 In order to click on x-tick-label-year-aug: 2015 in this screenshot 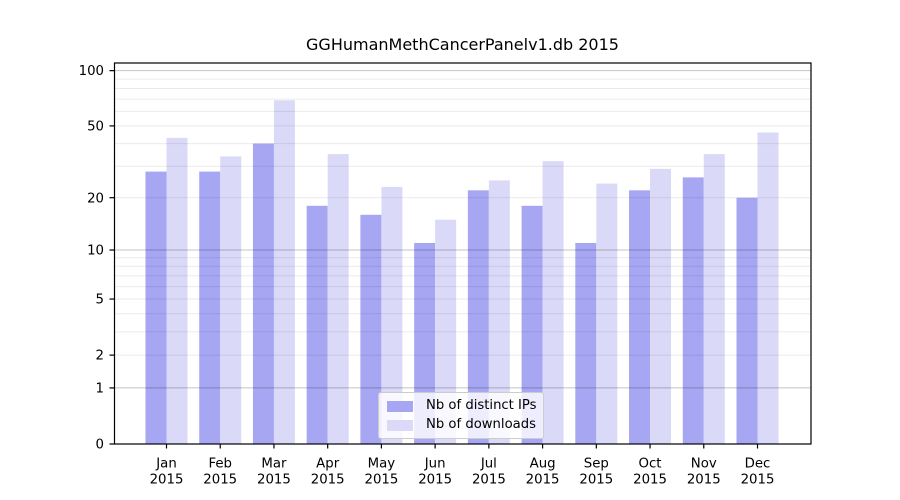, I will do `click(543, 480)`.